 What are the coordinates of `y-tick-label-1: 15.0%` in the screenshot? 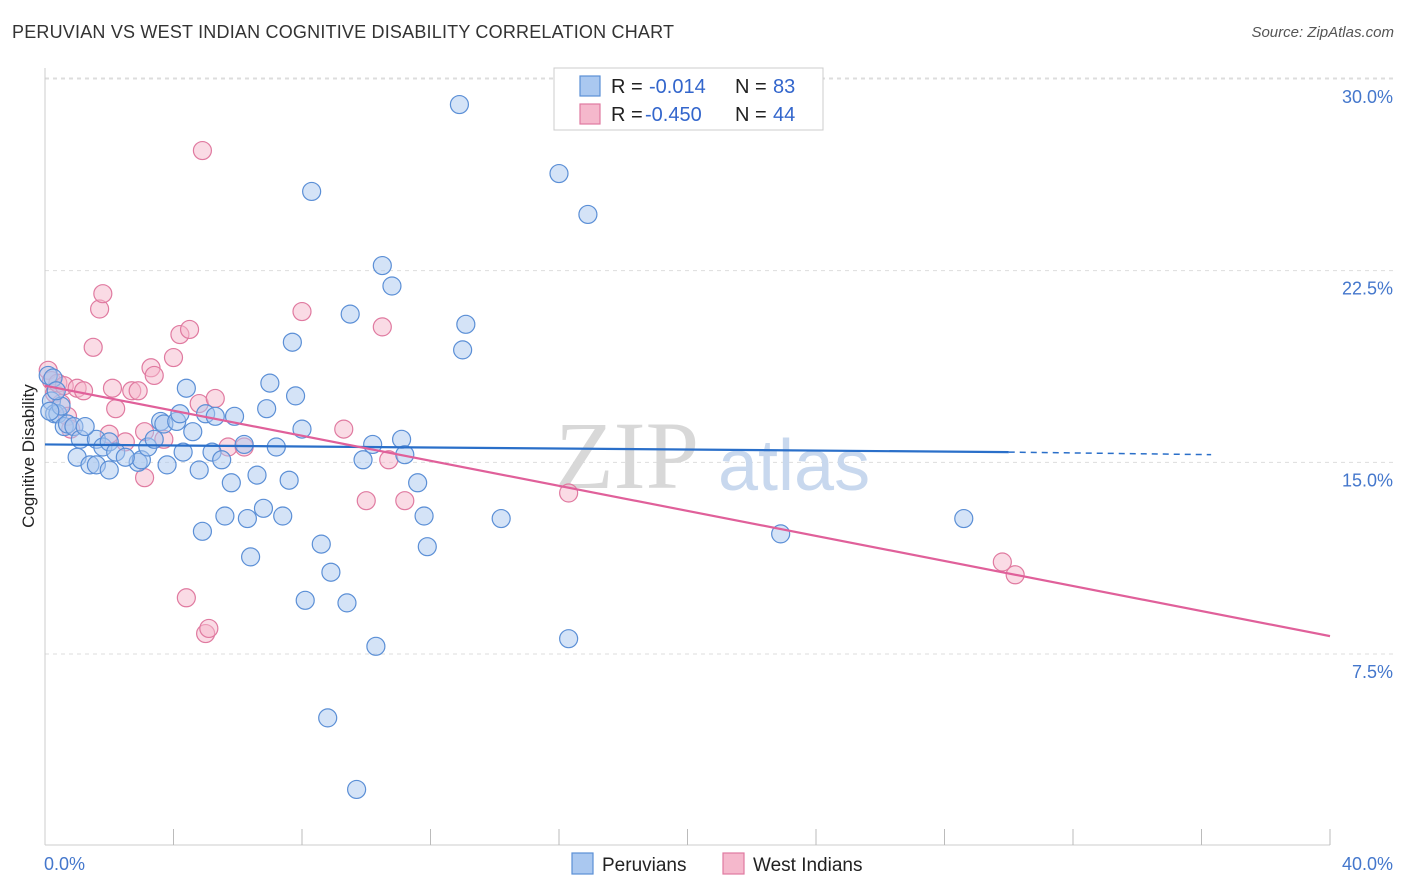 It's located at (1367, 480).